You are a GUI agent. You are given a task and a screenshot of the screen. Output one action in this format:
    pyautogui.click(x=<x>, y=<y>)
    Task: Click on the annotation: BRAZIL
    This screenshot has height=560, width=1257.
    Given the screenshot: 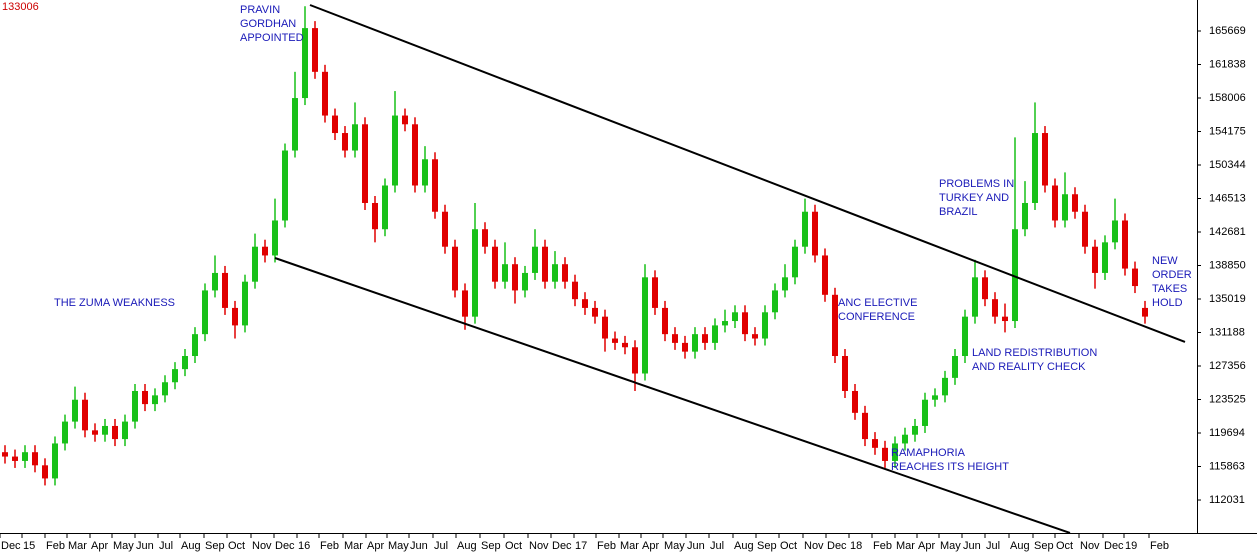 What is the action you would take?
    pyautogui.click(x=958, y=212)
    